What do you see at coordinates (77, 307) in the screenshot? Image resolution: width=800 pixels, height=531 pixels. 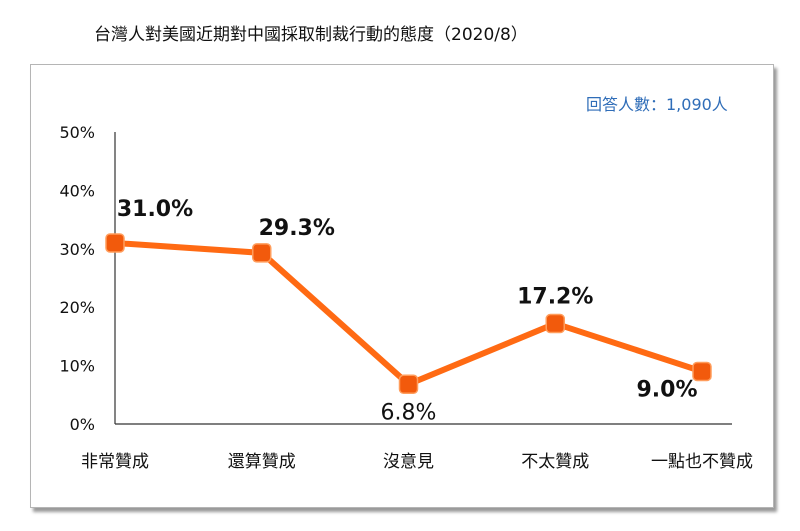 I see `y-tick-label: 20%` at bounding box center [77, 307].